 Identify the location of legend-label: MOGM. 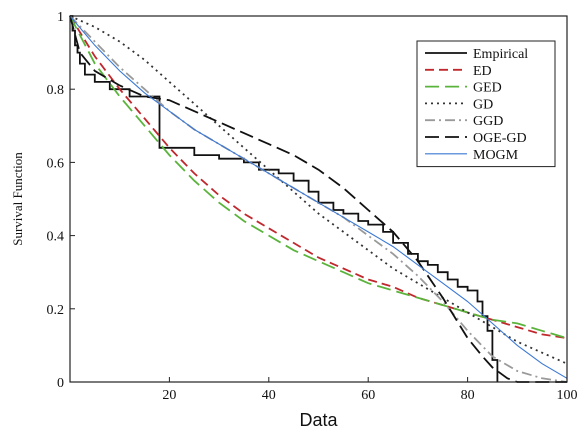
(496, 155).